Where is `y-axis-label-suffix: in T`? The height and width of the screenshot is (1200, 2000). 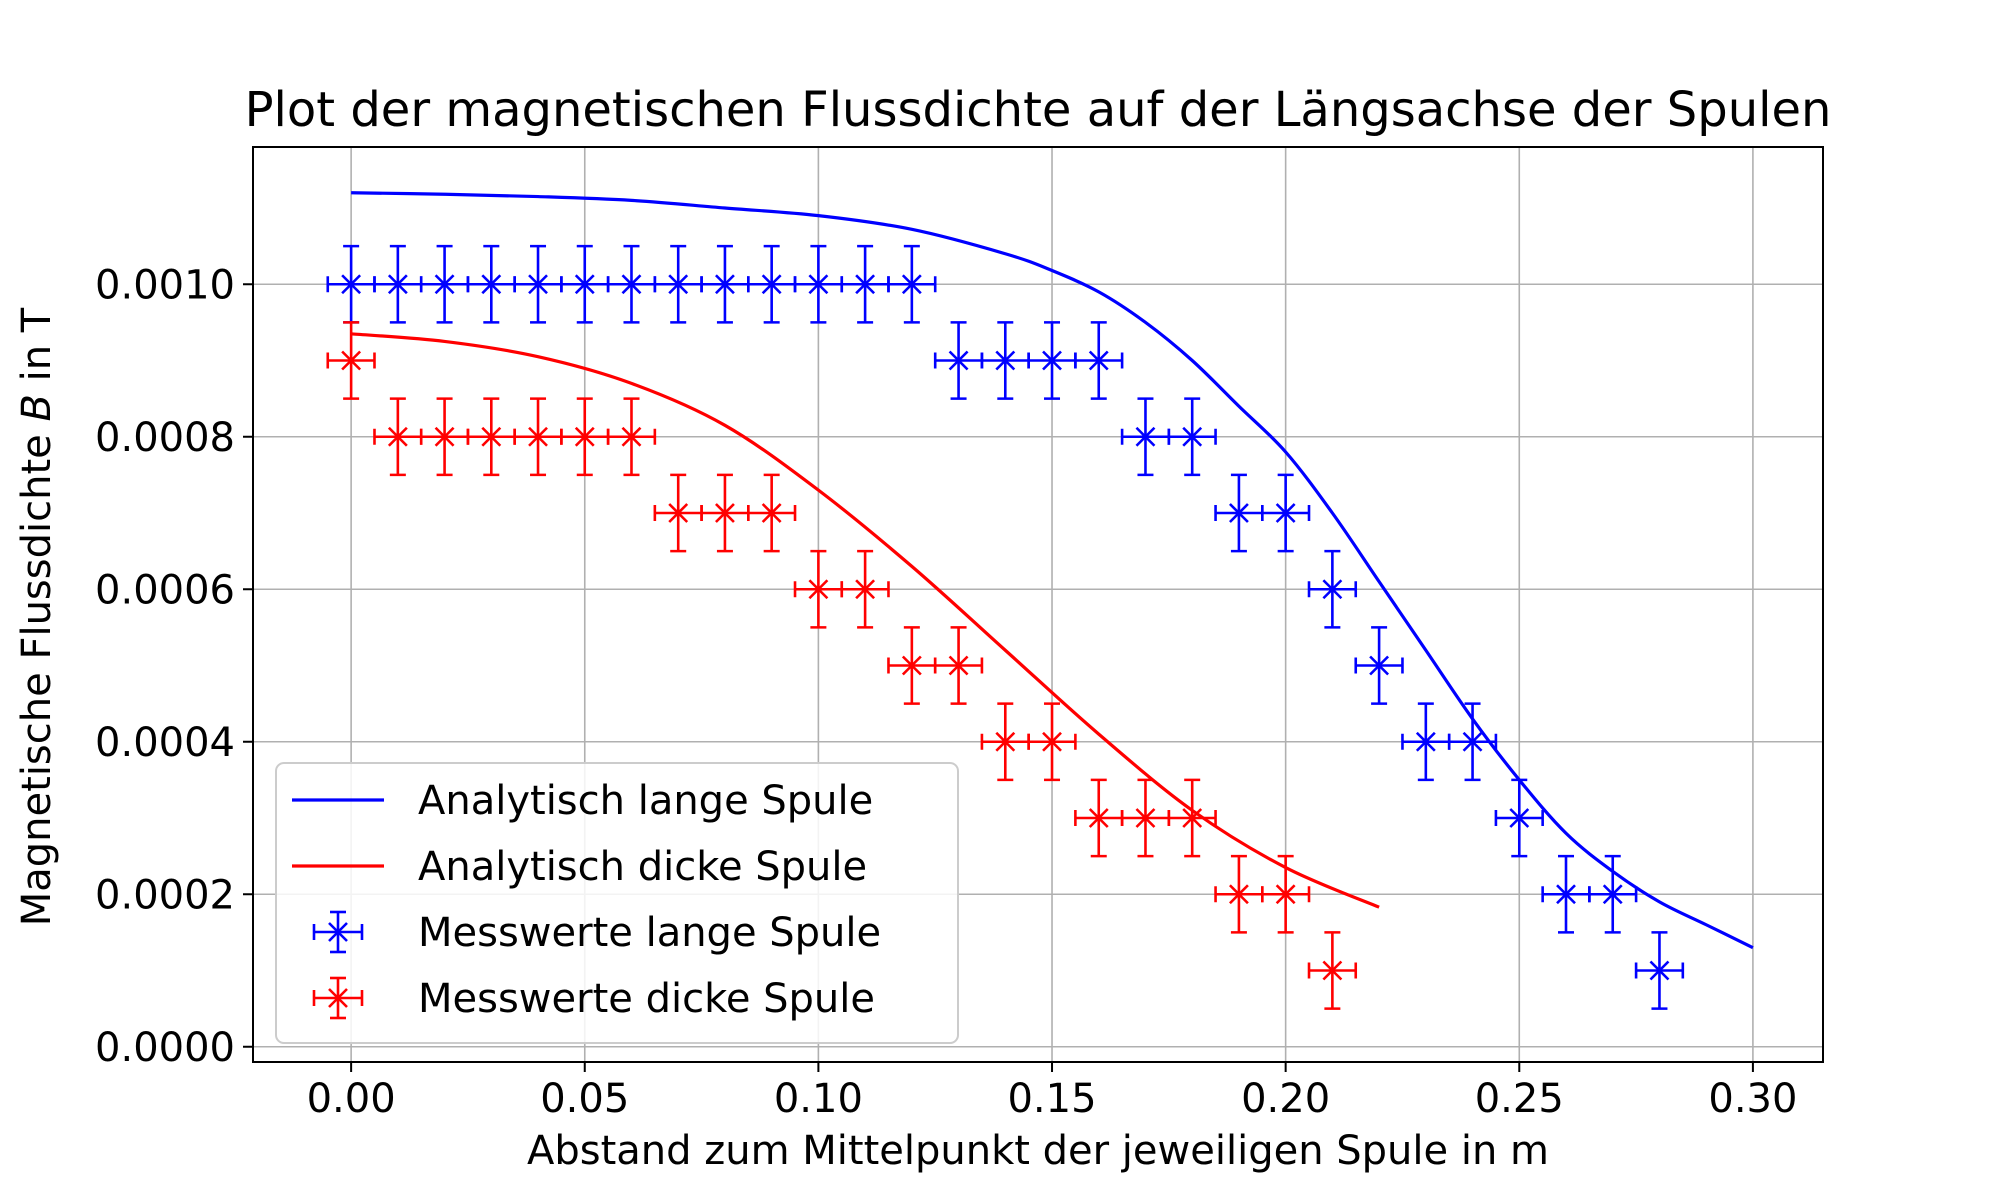
y-axis-label-suffix: in T is located at coordinates (37, 350).